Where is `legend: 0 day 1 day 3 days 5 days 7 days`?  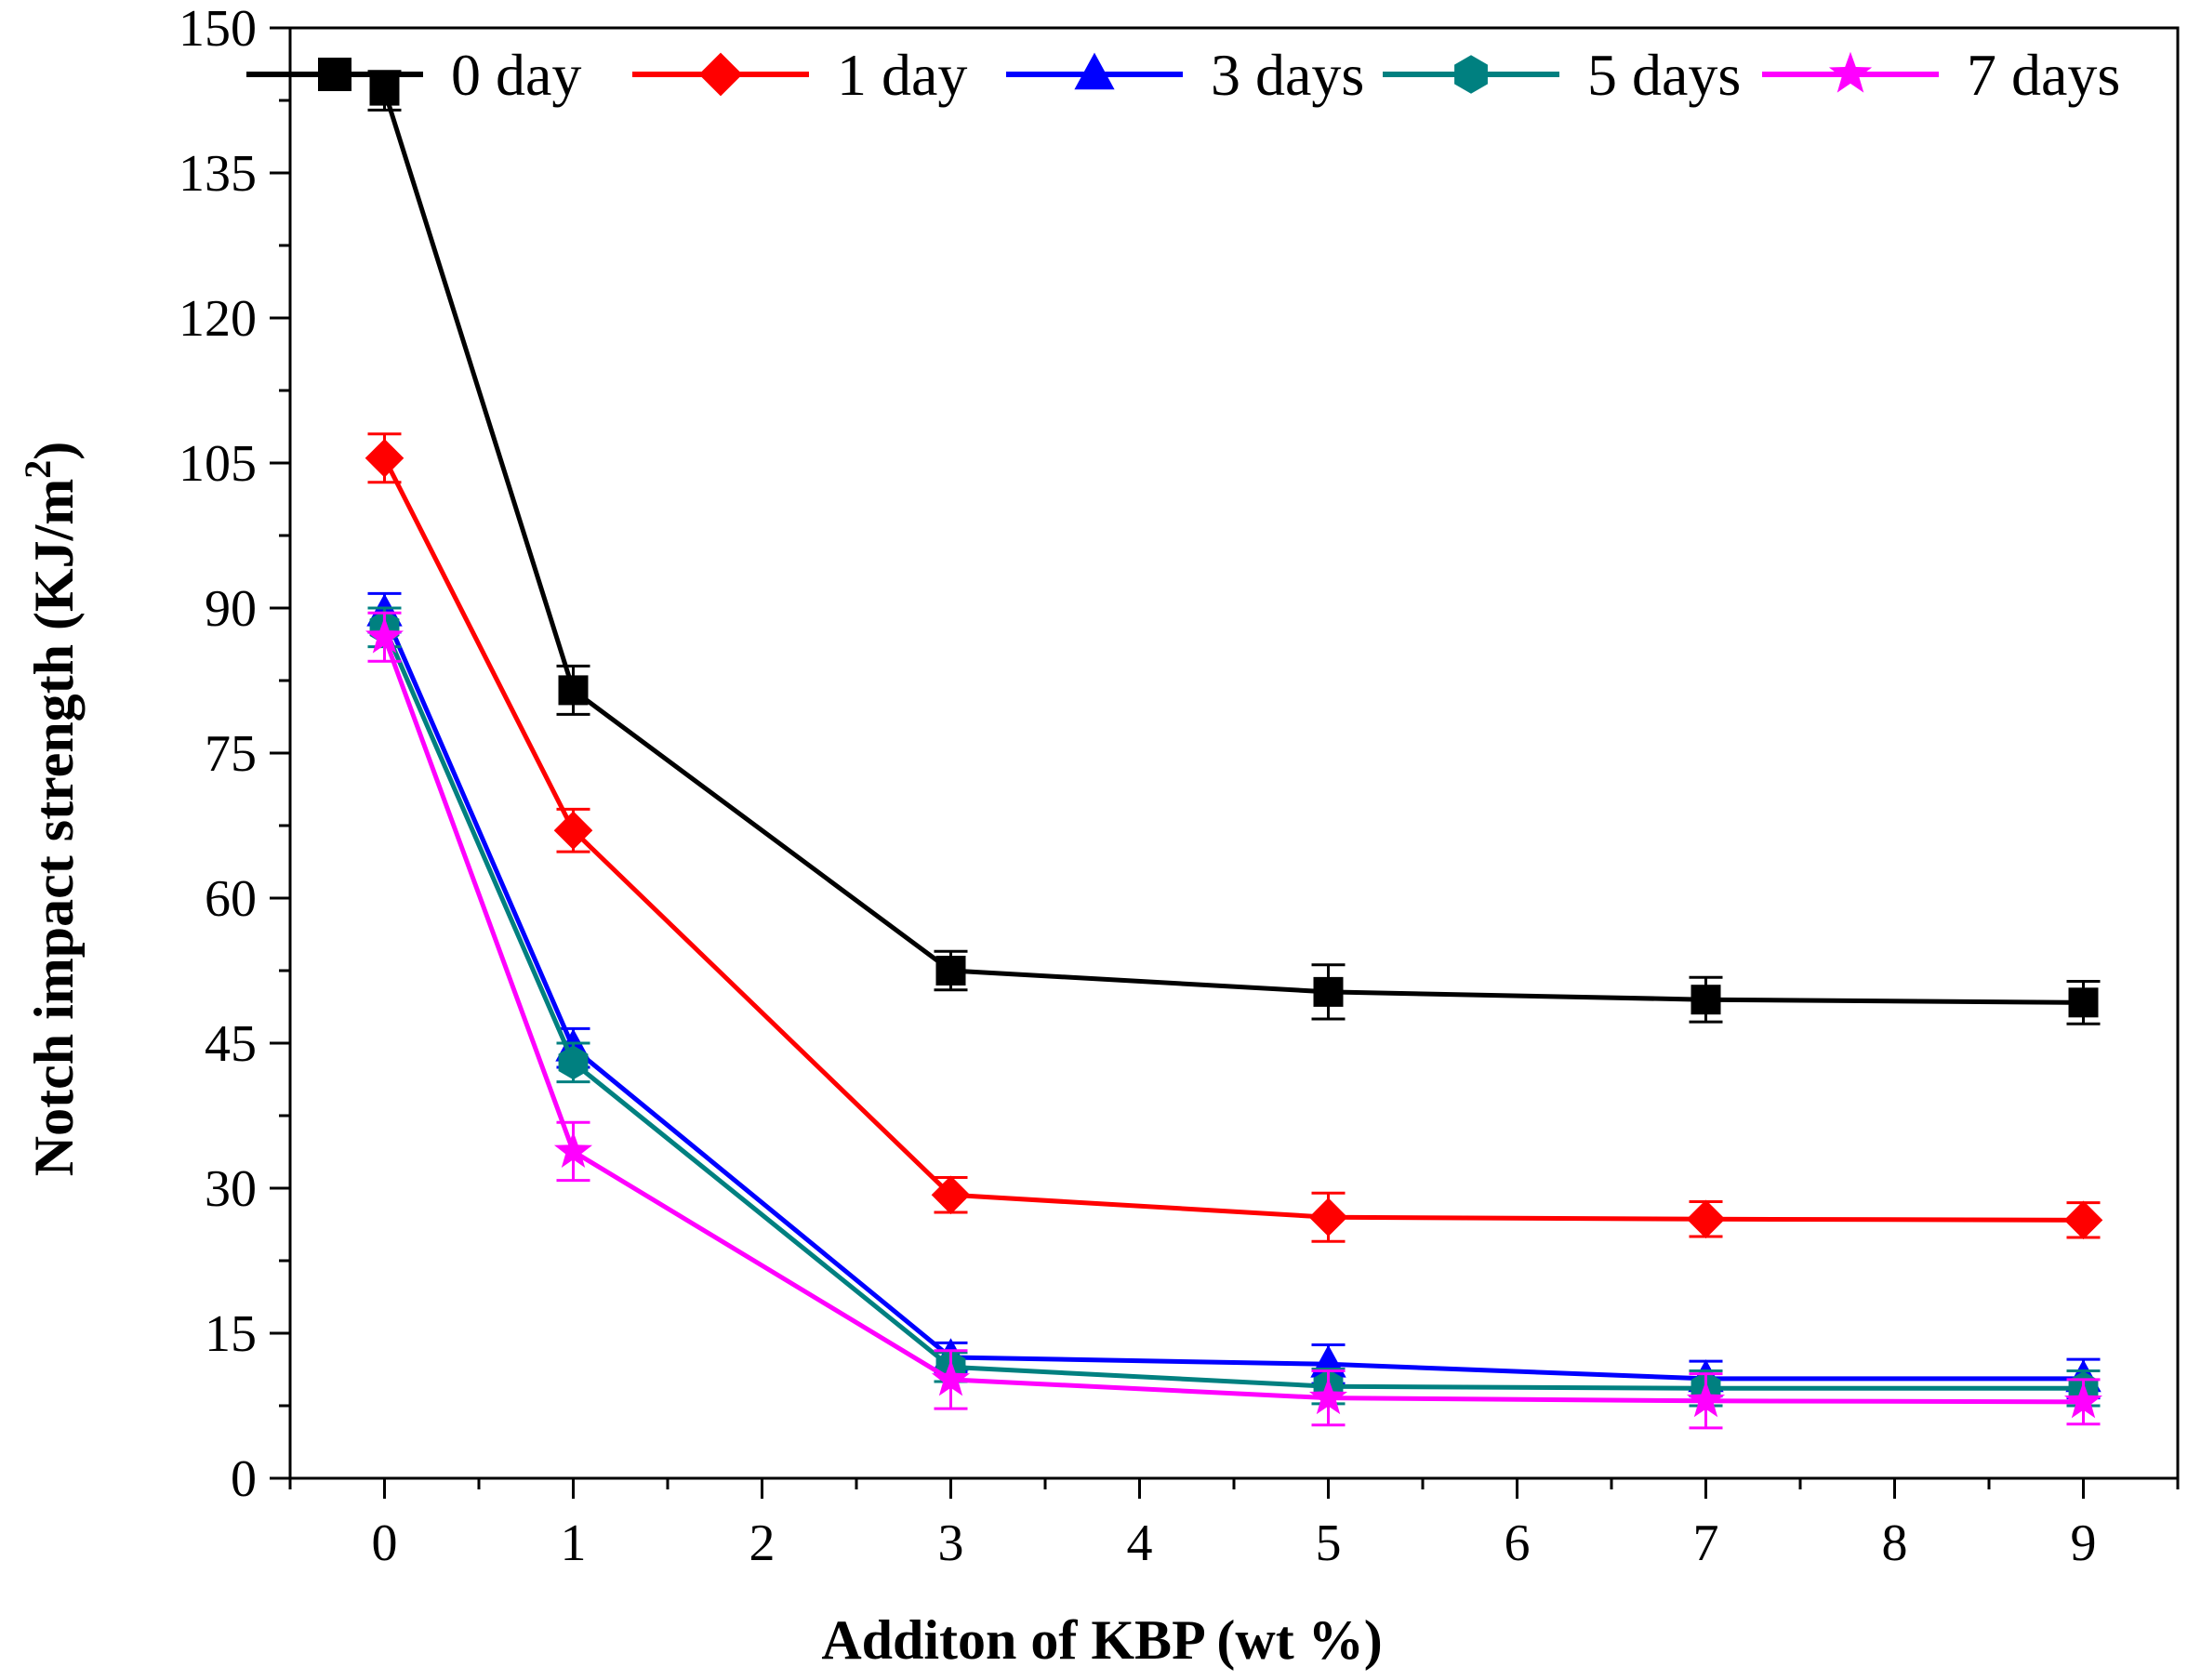 legend: 0 day 1 day 3 days 5 days 7 days is located at coordinates (1183, 75).